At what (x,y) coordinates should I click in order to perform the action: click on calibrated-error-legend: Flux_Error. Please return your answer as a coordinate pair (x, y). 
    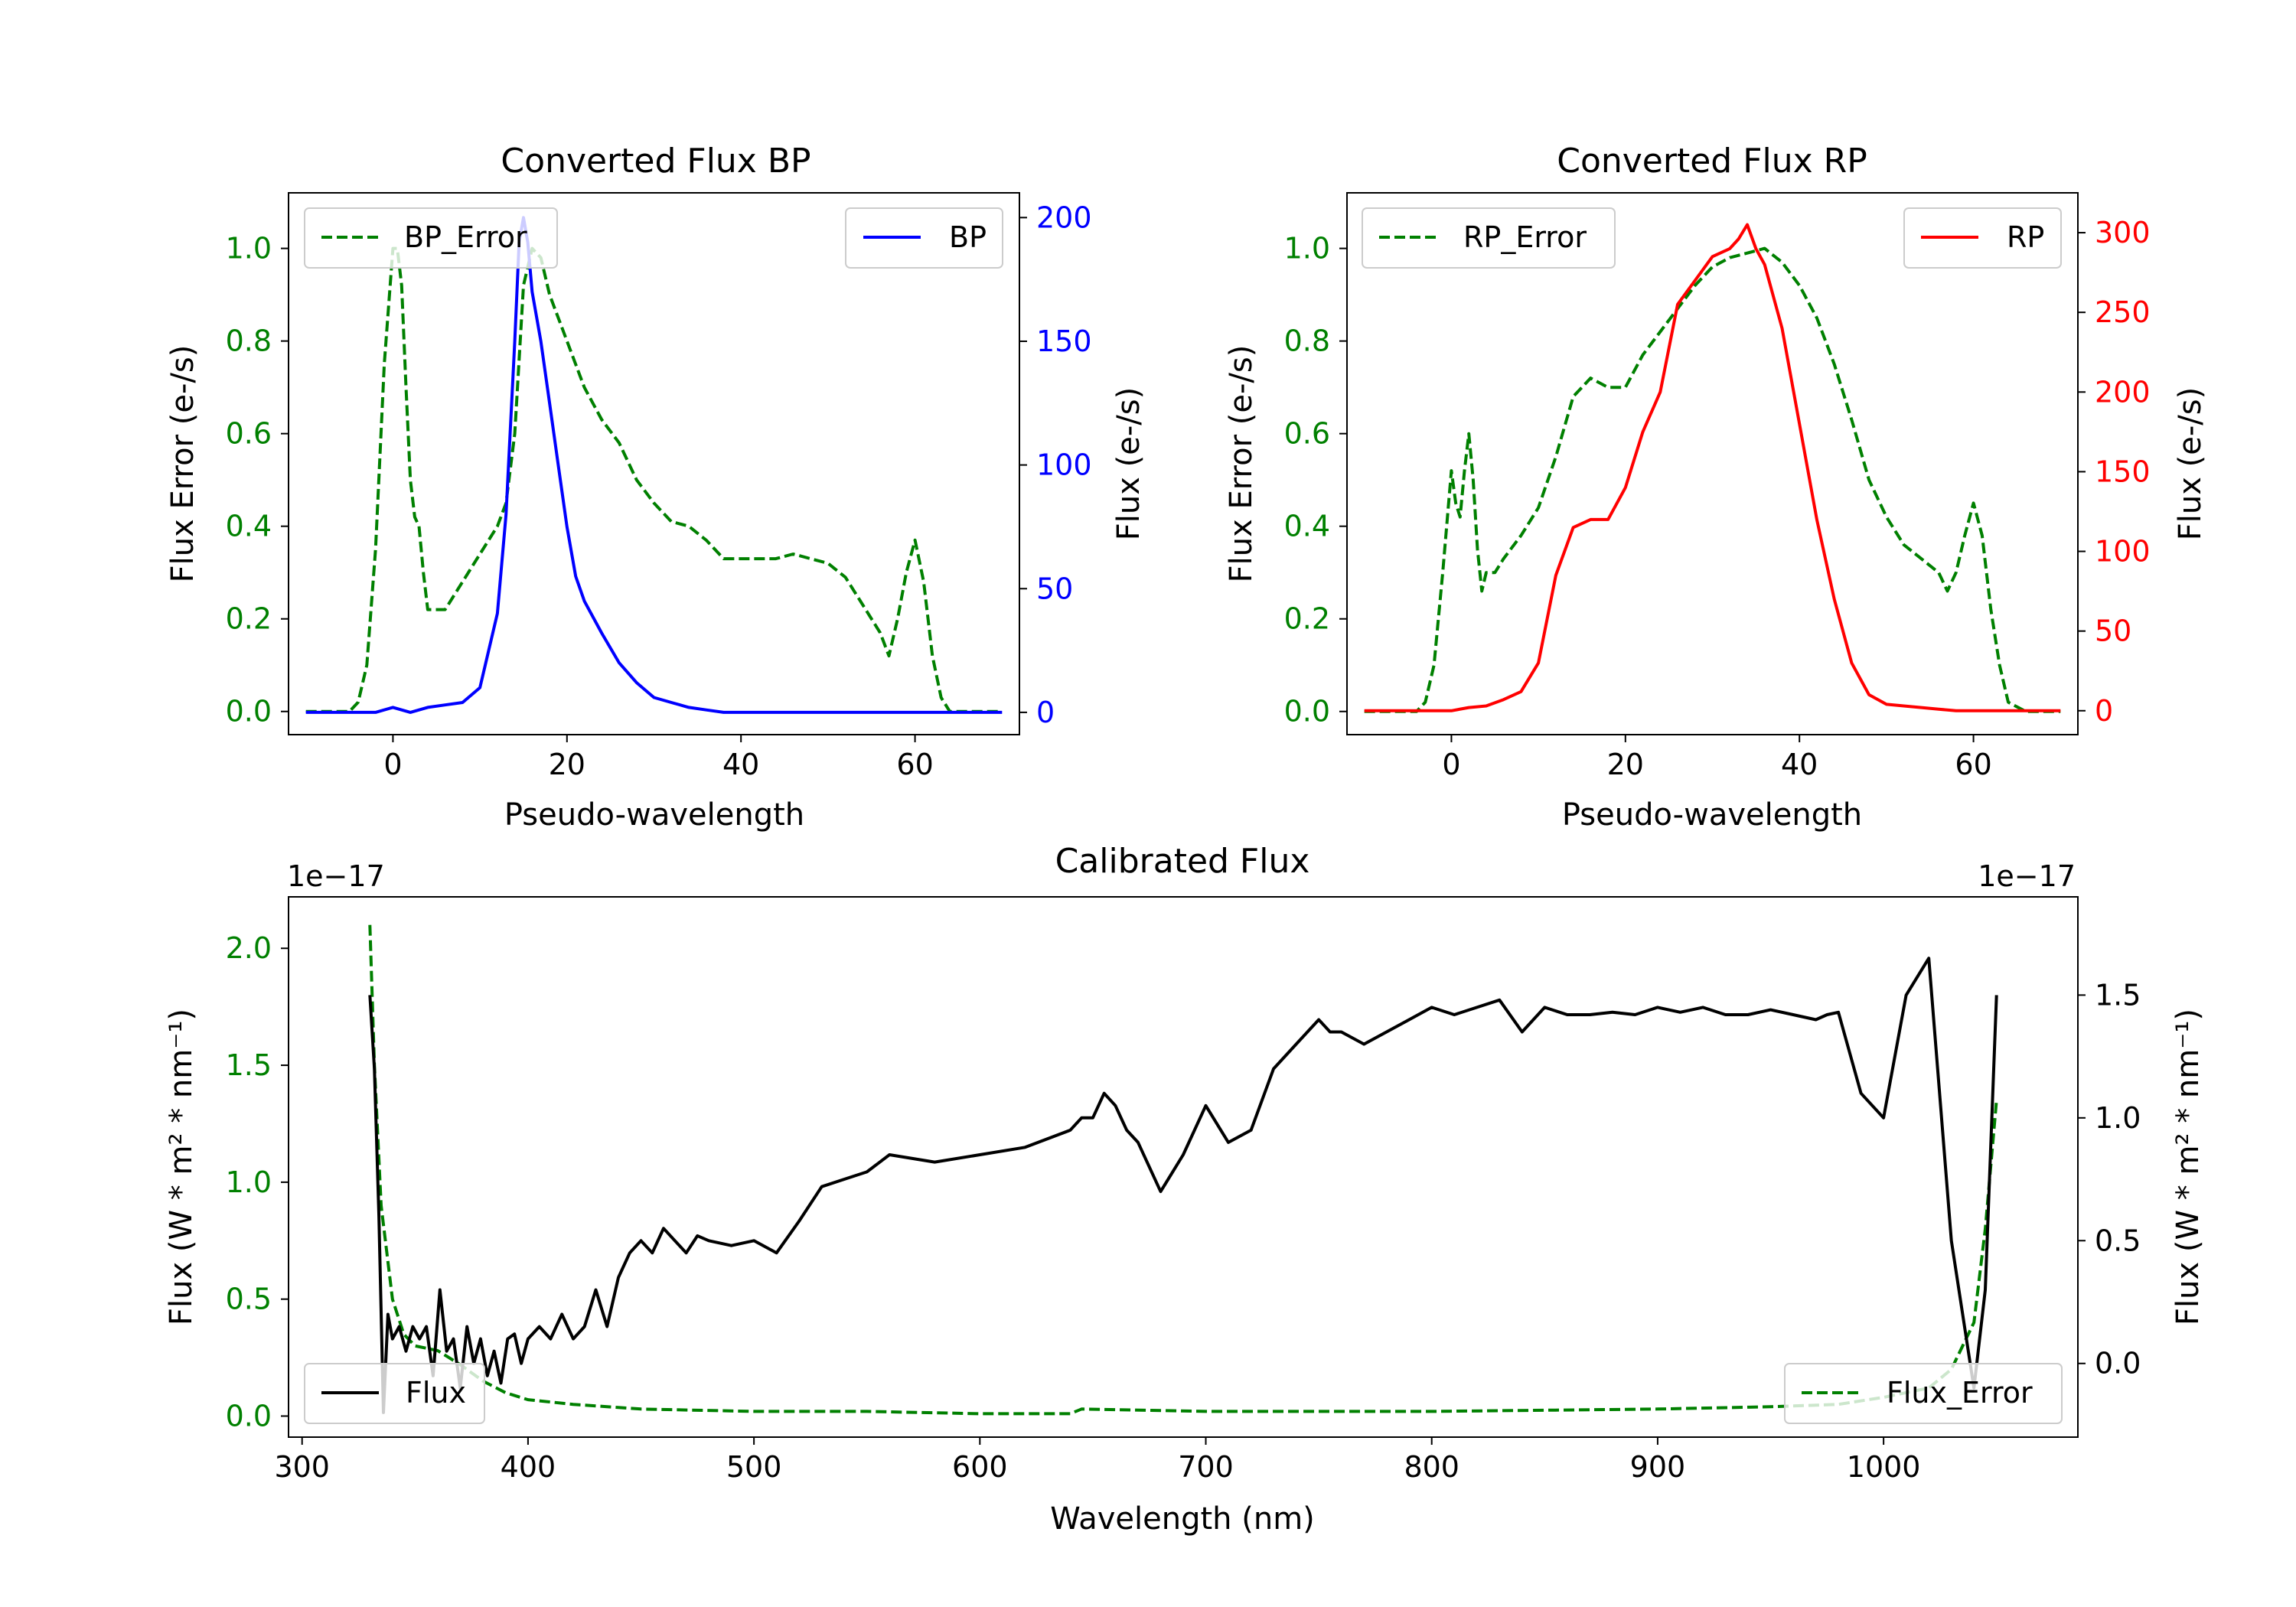
    Looking at the image, I should click on (1923, 1393).